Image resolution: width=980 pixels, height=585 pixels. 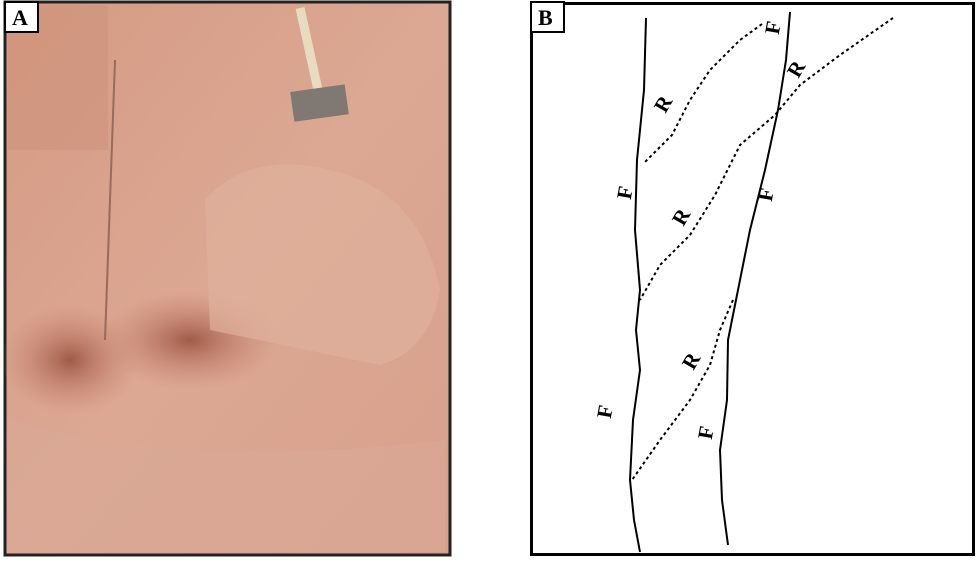 I want to click on rock-block, so click(x=322, y=264).